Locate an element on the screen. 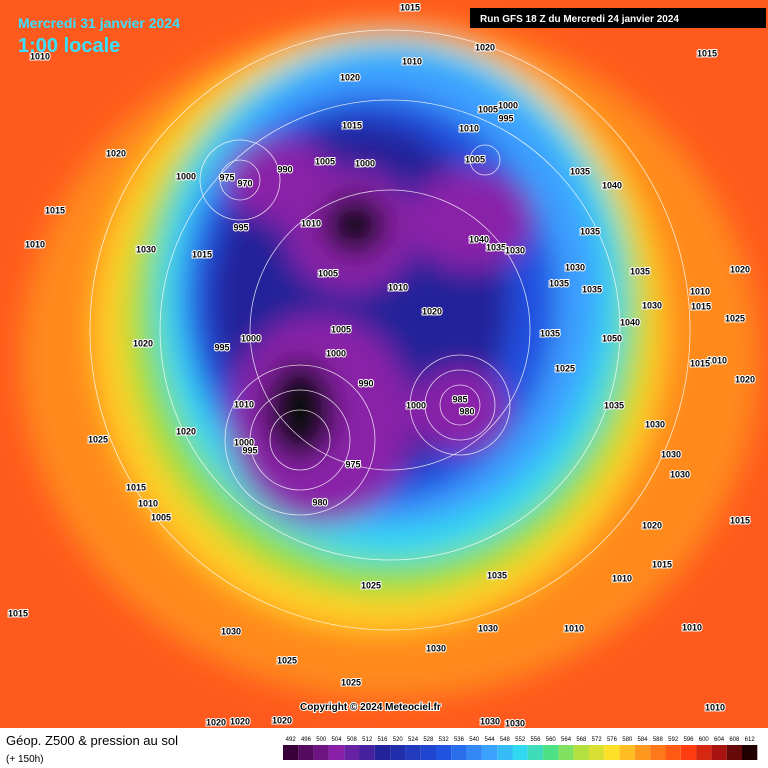 This screenshot has height=768, width=768. copyright: Copyright © 2024 Meteociel.fr is located at coordinates (370, 707).